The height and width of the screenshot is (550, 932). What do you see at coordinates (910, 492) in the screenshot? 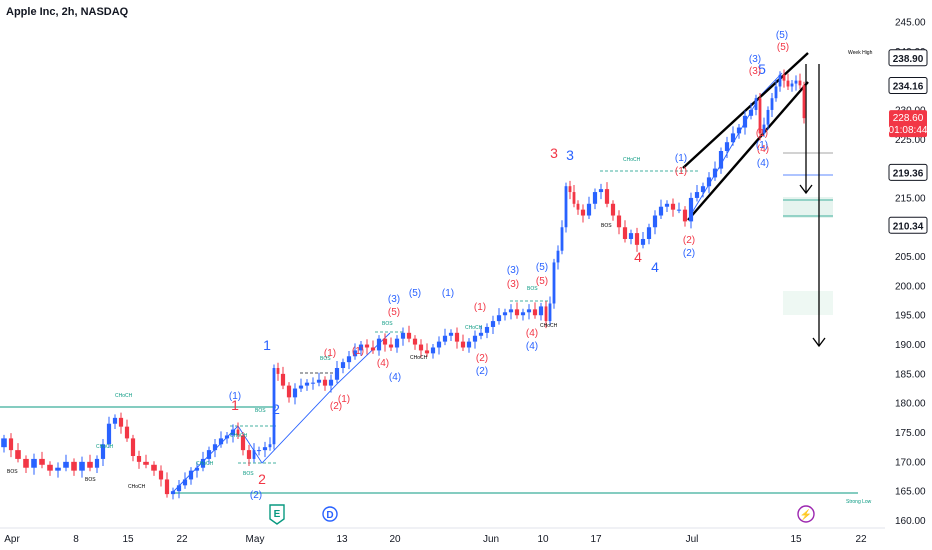
I see `y-tick-label: 165.00` at bounding box center [910, 492].